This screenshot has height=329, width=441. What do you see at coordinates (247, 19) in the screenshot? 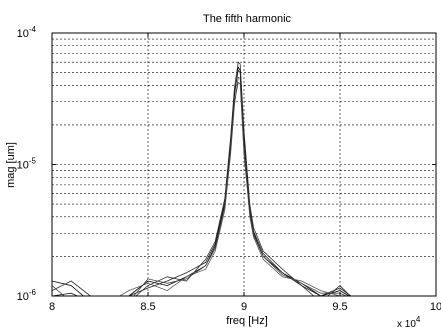
I see `chart-title: The fifth harmonic` at bounding box center [247, 19].